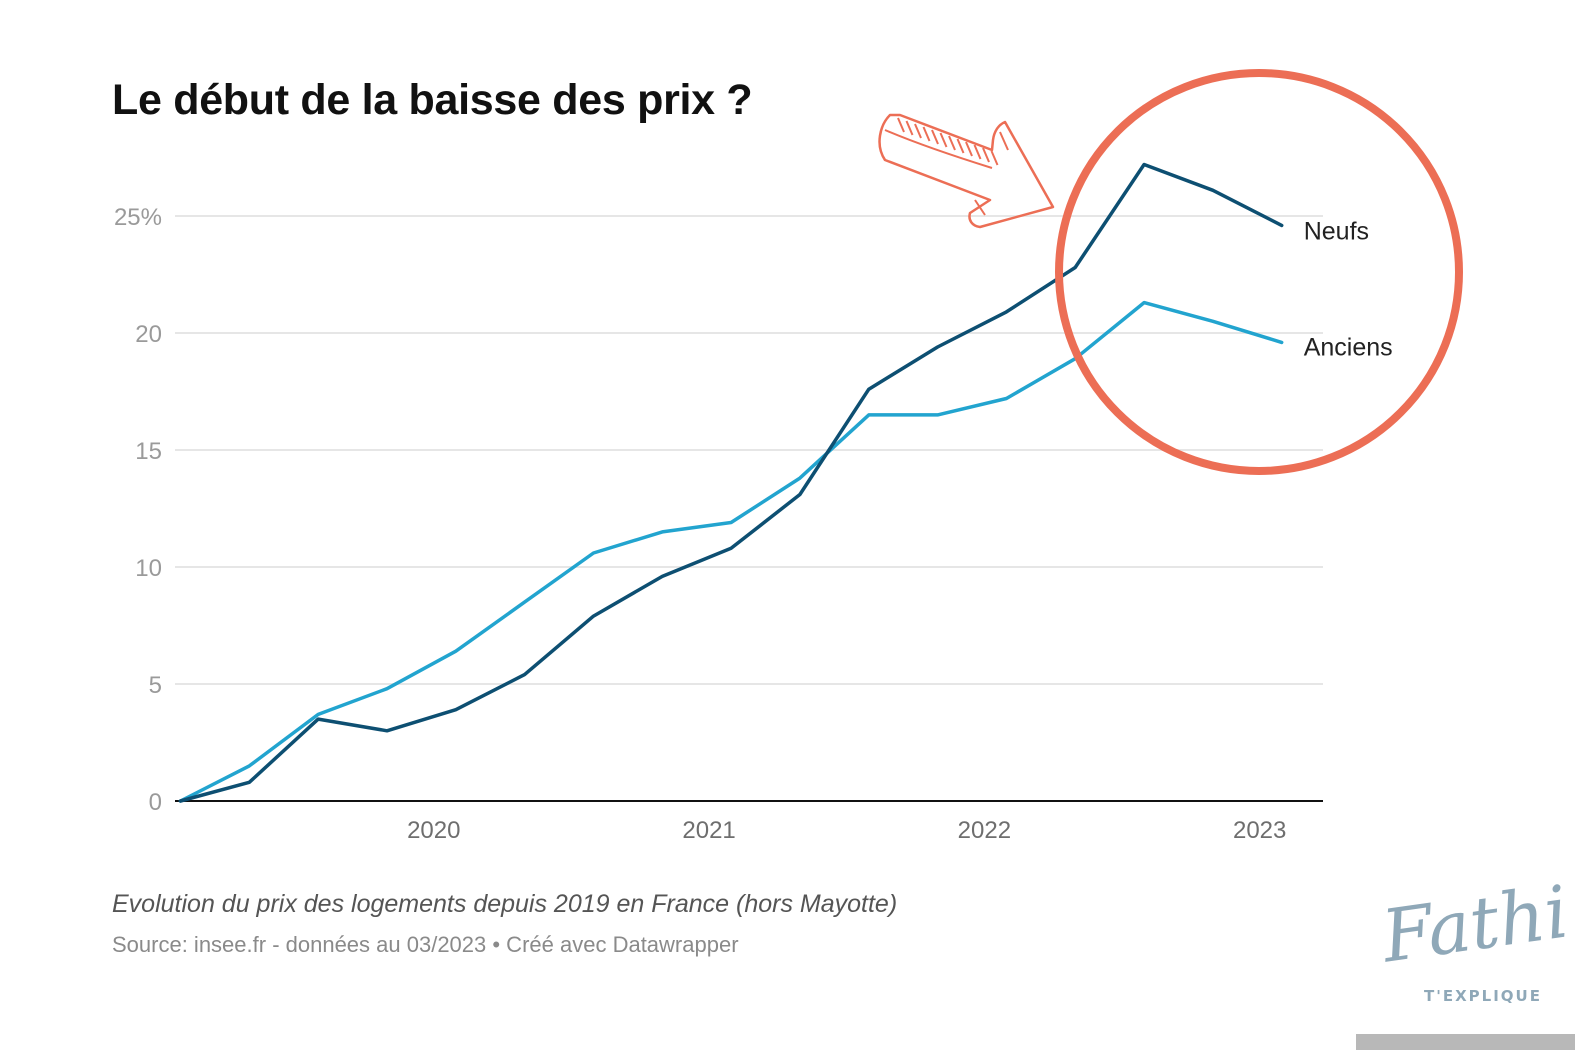 Image resolution: width=1575 pixels, height=1050 pixels. Describe the element at coordinates (1465, 1042) in the screenshot. I see `bottom-bar` at that location.